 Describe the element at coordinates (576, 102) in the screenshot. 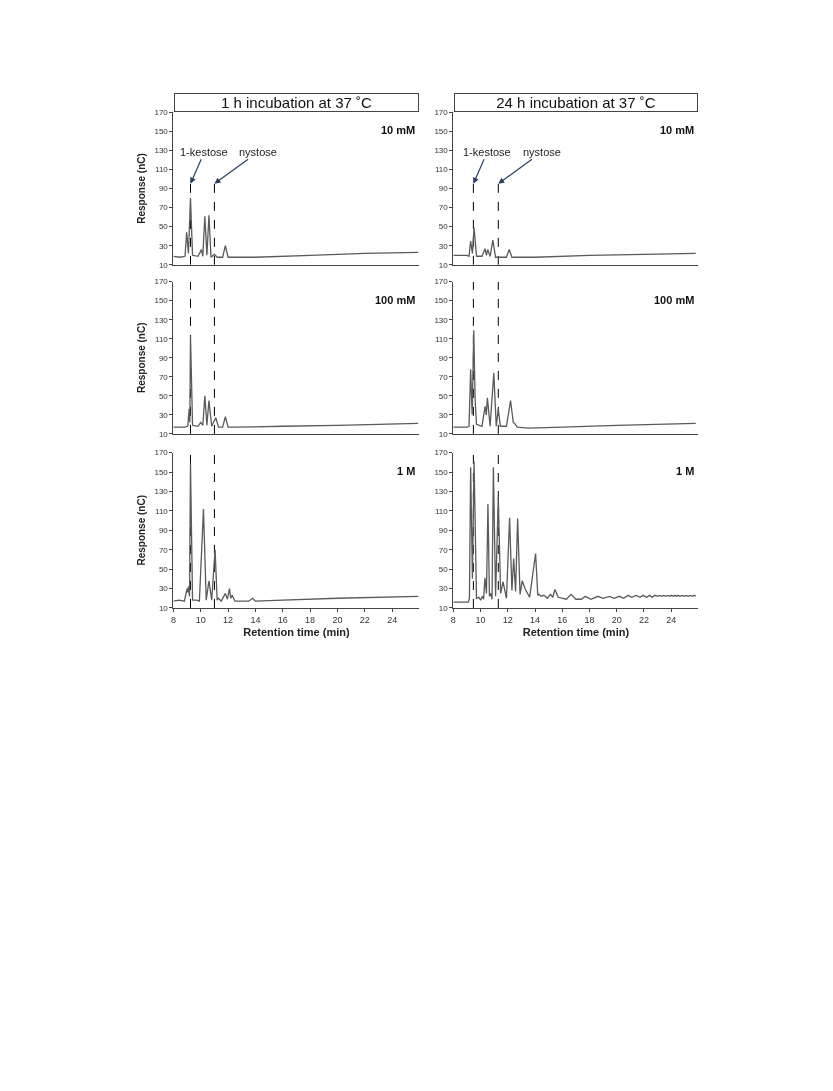

I see `chart-title: 24 h incubation at 37 ˚C` at that location.